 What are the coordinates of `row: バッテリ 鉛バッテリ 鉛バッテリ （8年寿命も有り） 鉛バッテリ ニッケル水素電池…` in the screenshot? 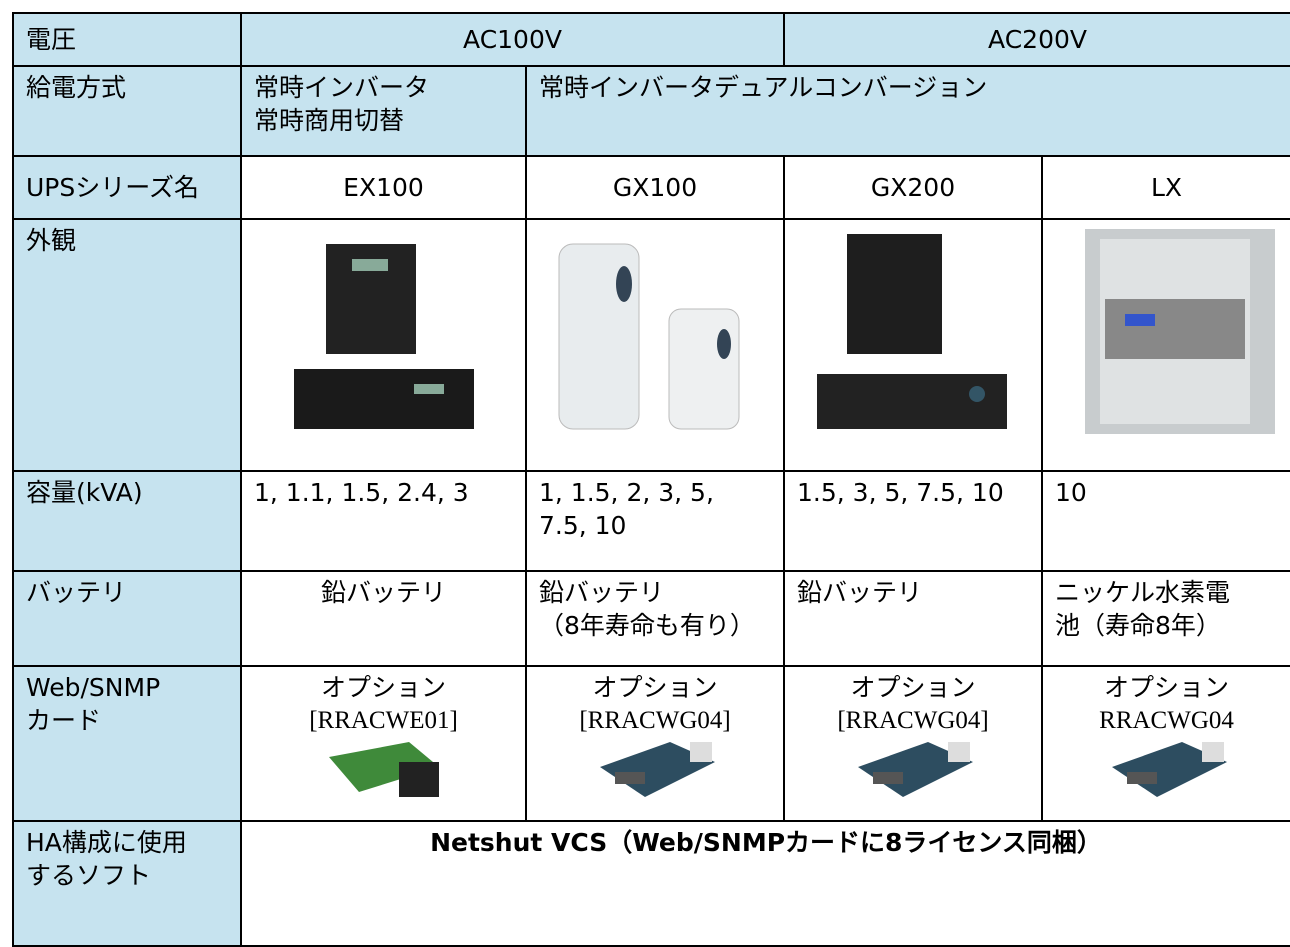 It's located at (651, 618).